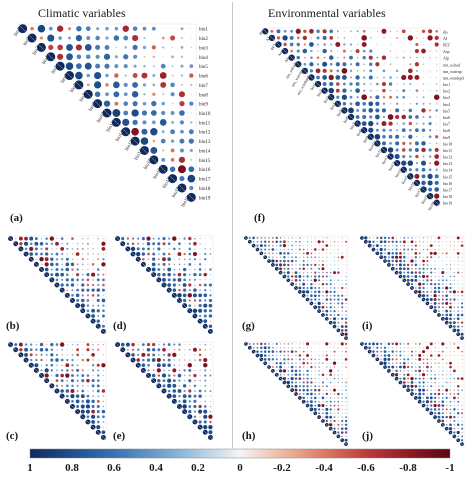 Image resolution: width=474 pixels, height=480 pixels. I want to click on variable-label-diag: bio7, so click(74, 88).